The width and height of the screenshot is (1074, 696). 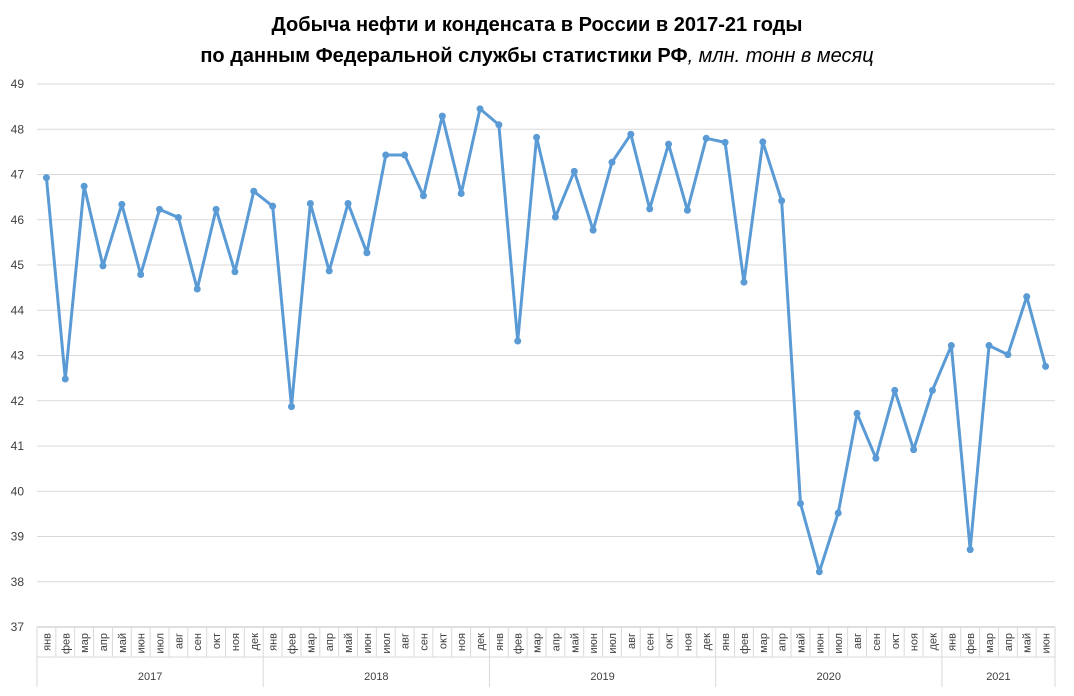 What do you see at coordinates (18, 401) in the screenshot?
I see `y-tick-label: 42` at bounding box center [18, 401].